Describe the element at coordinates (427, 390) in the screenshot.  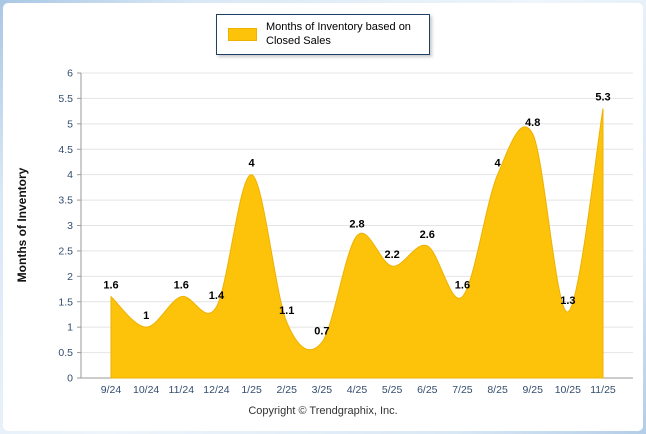
I see `svg-text: 6/25` at that location.